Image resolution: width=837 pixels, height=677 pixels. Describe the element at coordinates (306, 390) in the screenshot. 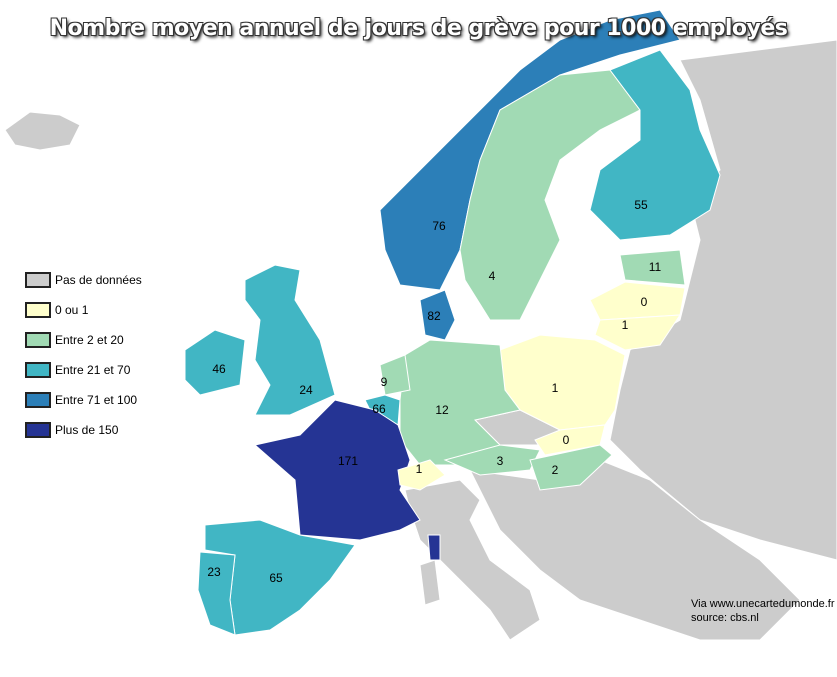

I see `label-uk: 24` at that location.